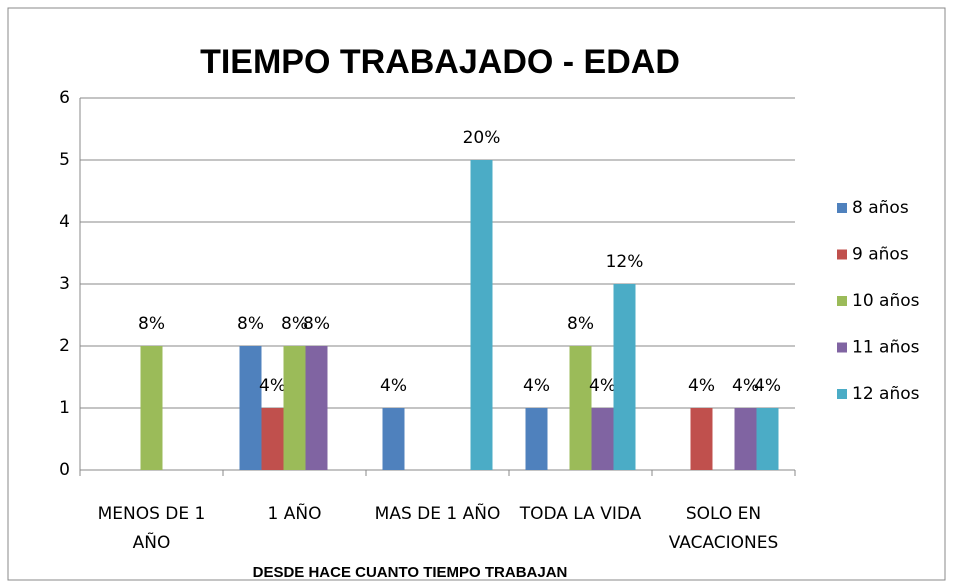 Image resolution: width=953 pixels, height=583 pixels. Describe the element at coordinates (886, 348) in the screenshot. I see `legend-label: 11 años` at that location.